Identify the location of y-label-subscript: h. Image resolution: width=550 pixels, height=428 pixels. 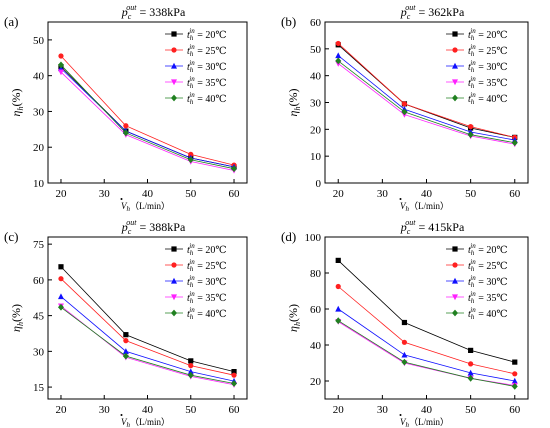
(297, 324).